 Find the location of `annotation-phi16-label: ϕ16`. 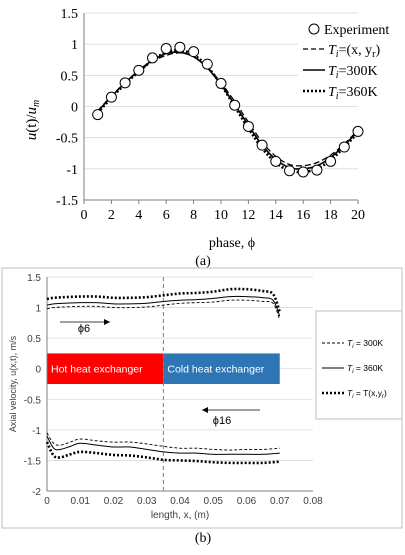

annotation-phi16-label: ϕ16 is located at coordinates (222, 421).